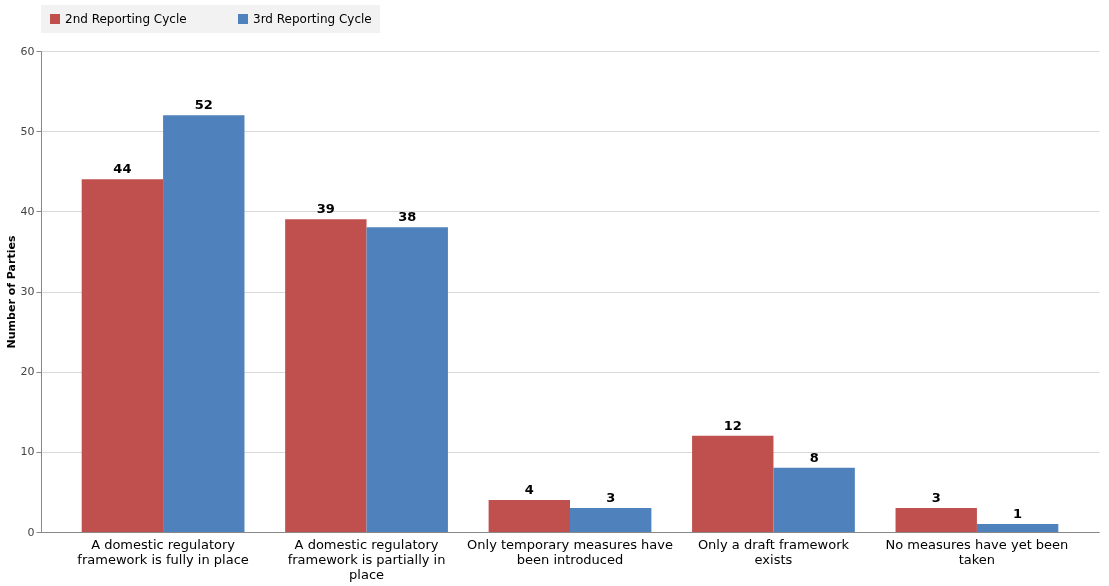 The image size is (1109, 586). I want to click on data-label: 39, so click(325, 209).